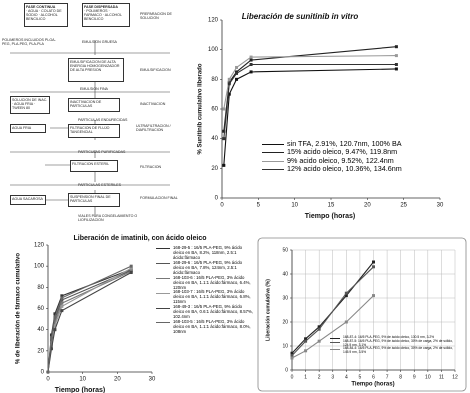 The image size is (470, 393). What do you see at coordinates (400, 377) in the screenshot?
I see `x-tick-label: 8` at bounding box center [400, 377].